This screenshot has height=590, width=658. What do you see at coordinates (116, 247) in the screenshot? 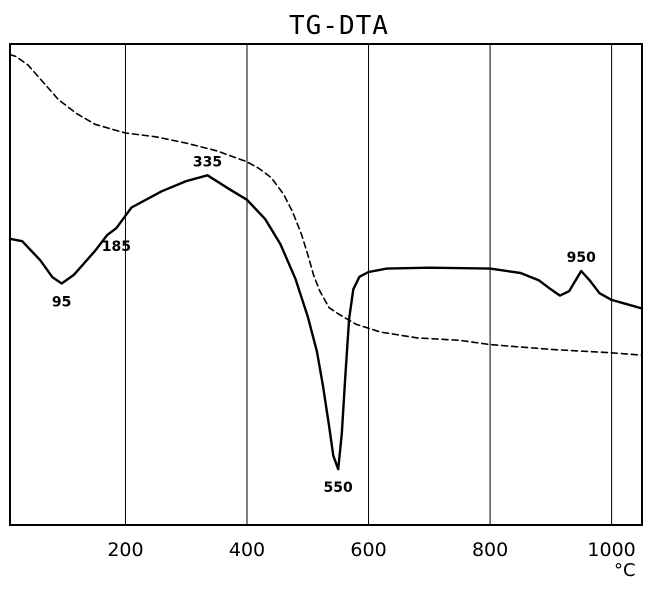
I see `annotation-185: 185` at bounding box center [116, 247].